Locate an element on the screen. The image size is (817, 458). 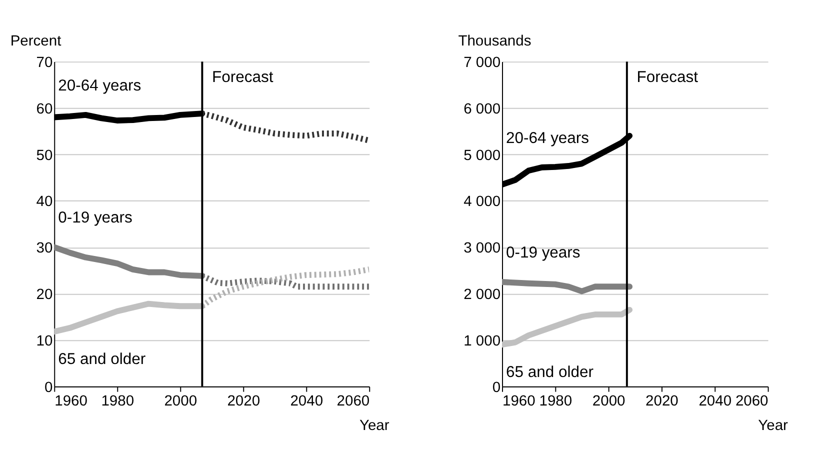
y-tick-label: 6 000 is located at coordinates (482, 109).